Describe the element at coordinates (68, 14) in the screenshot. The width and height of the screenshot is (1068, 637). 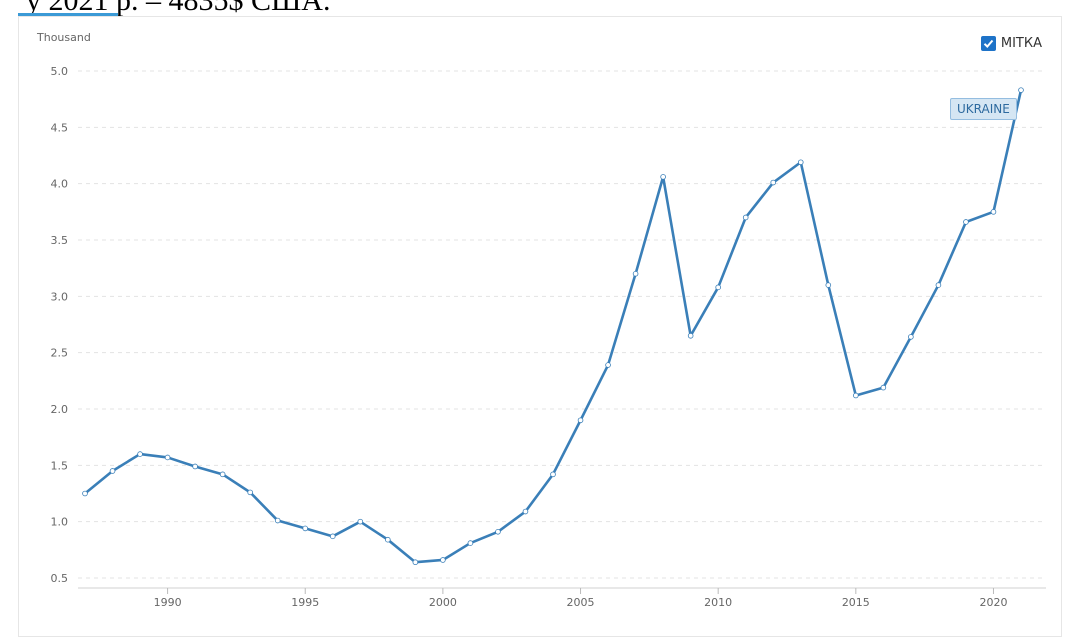
I see `active-tab-indicator` at that location.